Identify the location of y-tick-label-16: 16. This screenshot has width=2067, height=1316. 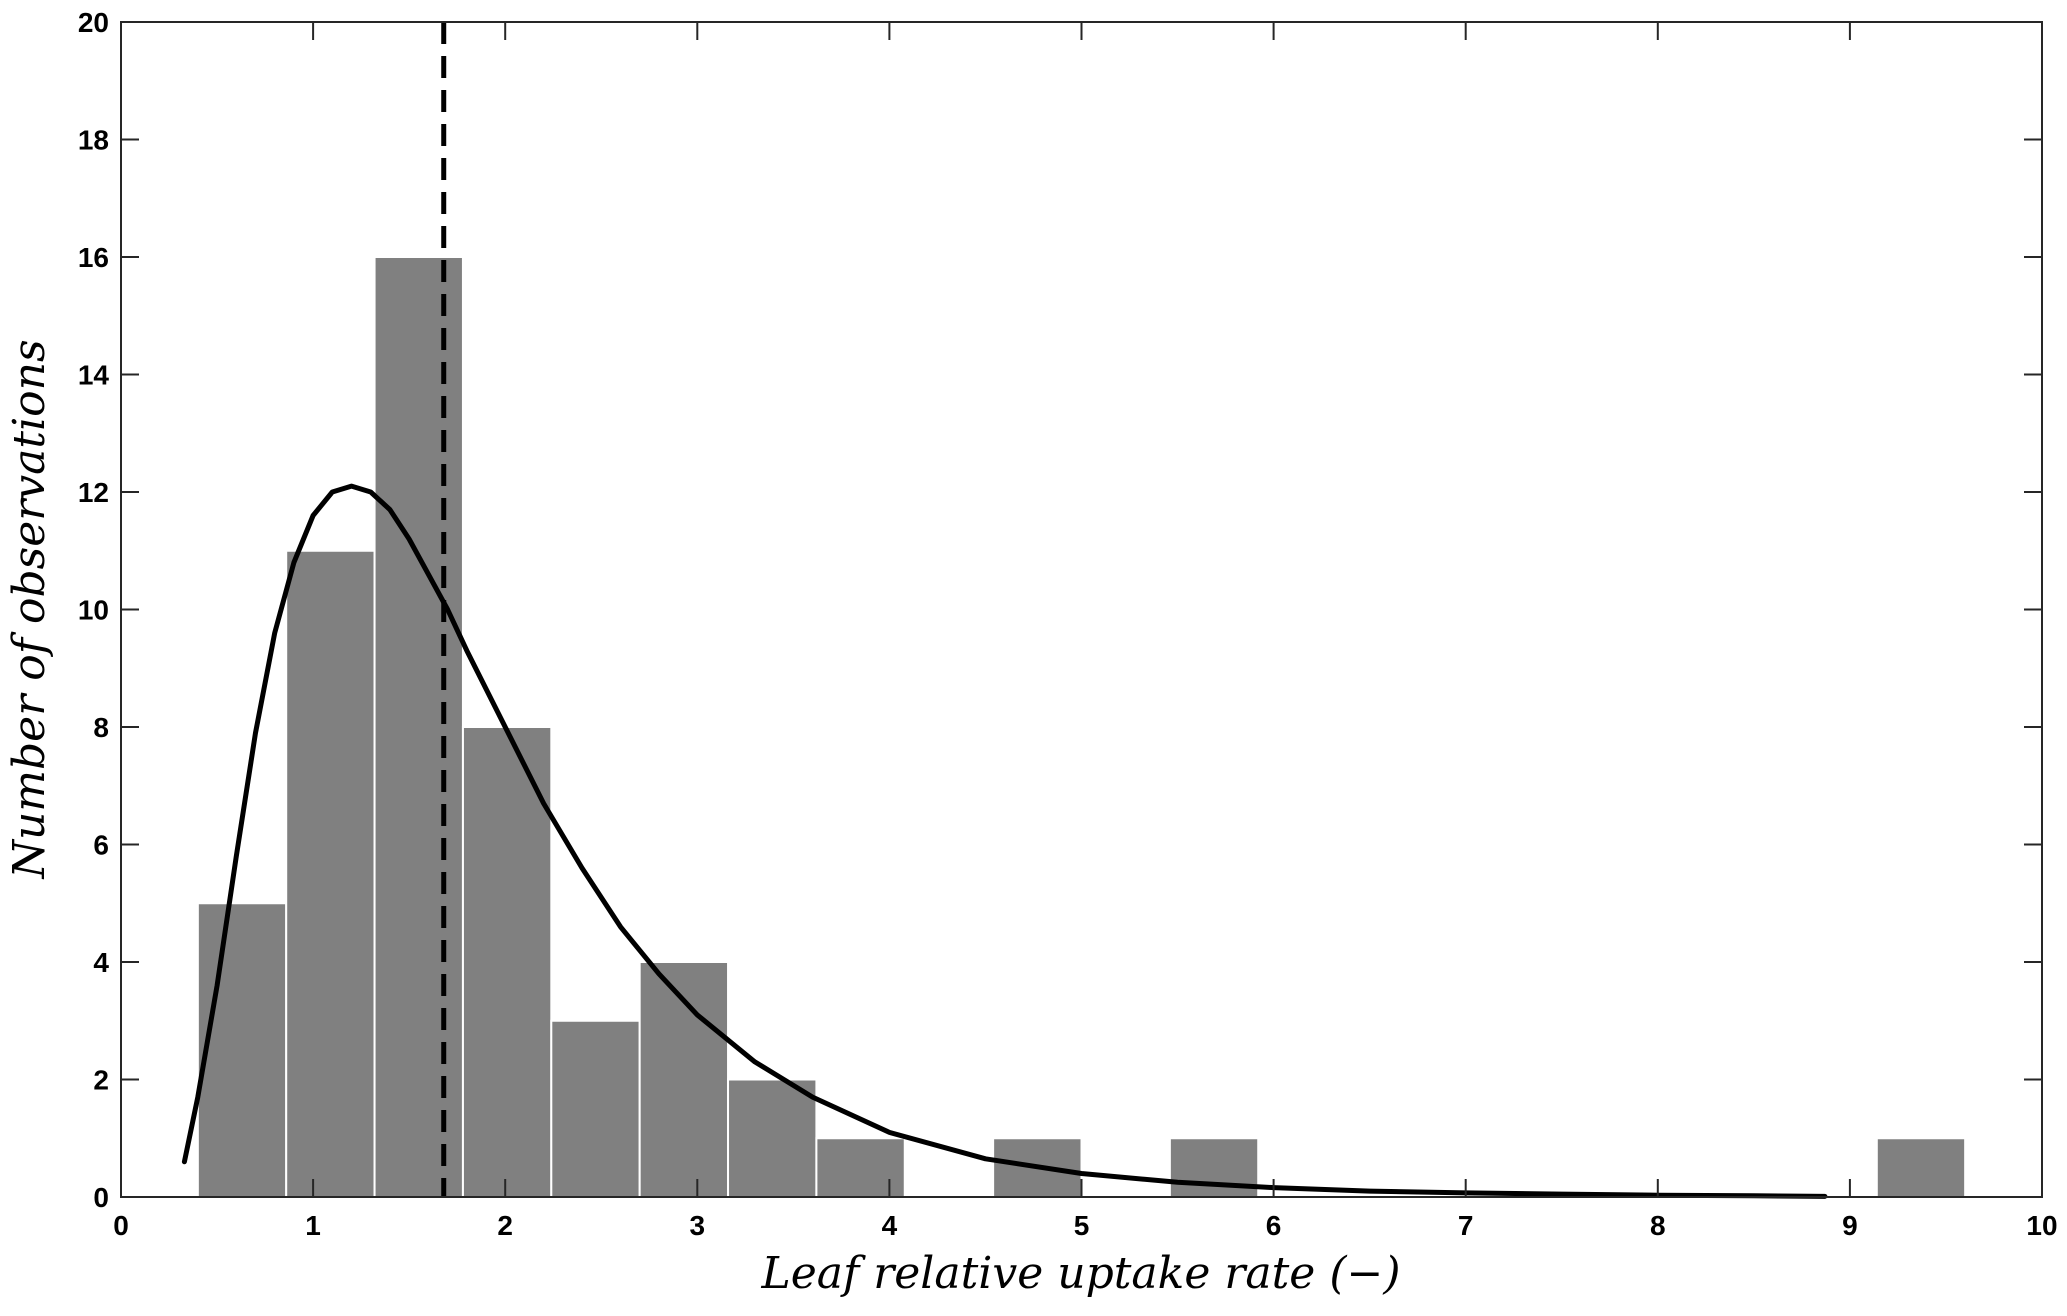
(93, 257).